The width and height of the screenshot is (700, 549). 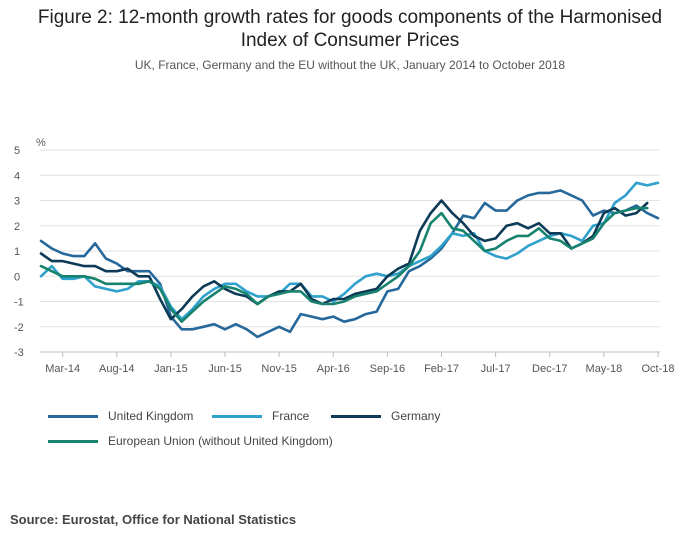 What do you see at coordinates (116, 369) in the screenshot?
I see `x-tick-label: Aug-14` at bounding box center [116, 369].